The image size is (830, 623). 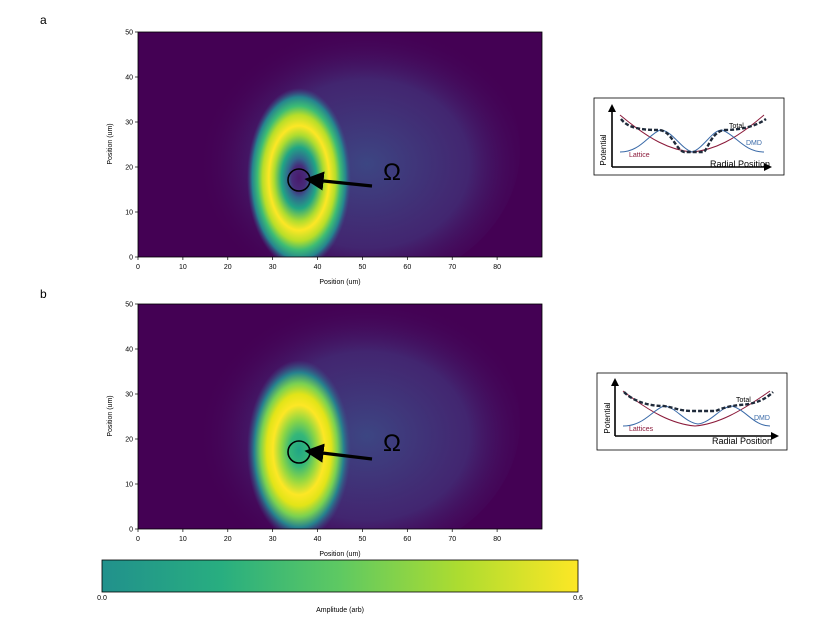 I want to click on heatmap-b-ring, so click(x=299, y=444).